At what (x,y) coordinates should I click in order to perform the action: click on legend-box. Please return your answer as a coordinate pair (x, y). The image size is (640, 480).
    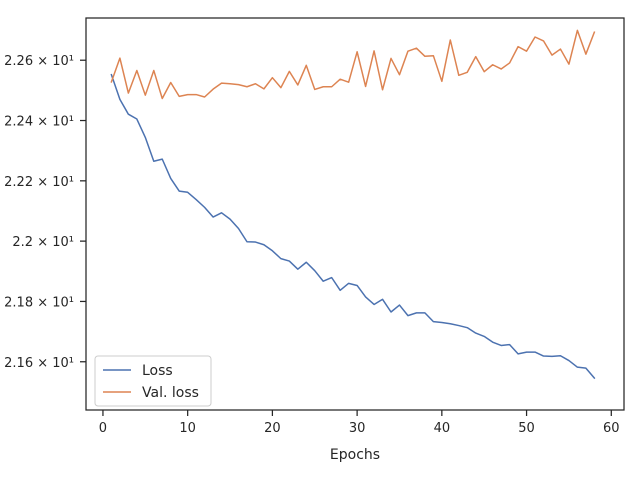
    Looking at the image, I should click on (153, 381).